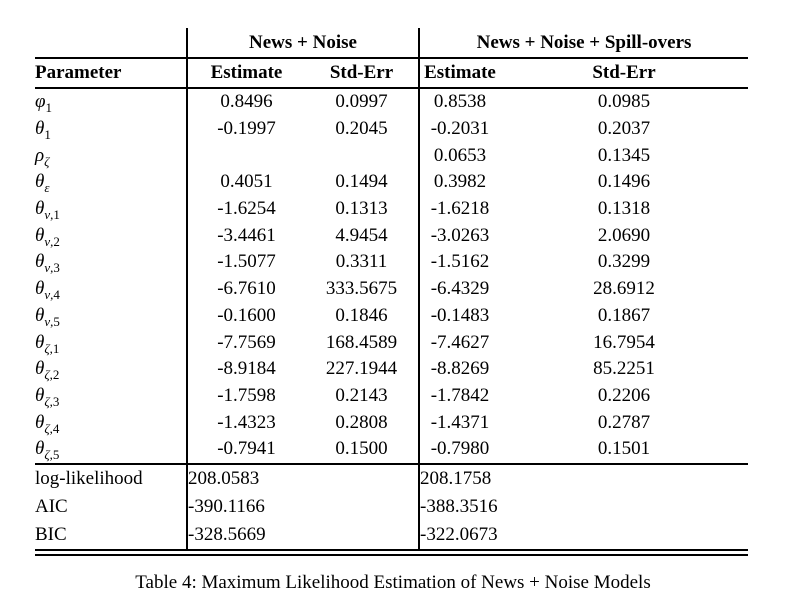  I want to click on stderr-cell: 85.2251, so click(624, 369).